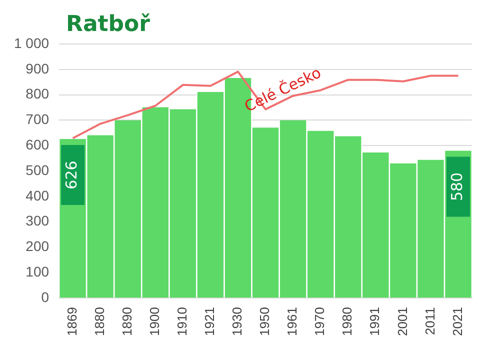 The height and width of the screenshot is (343, 492). I want to click on x-tick-label: 1980, so click(347, 321).